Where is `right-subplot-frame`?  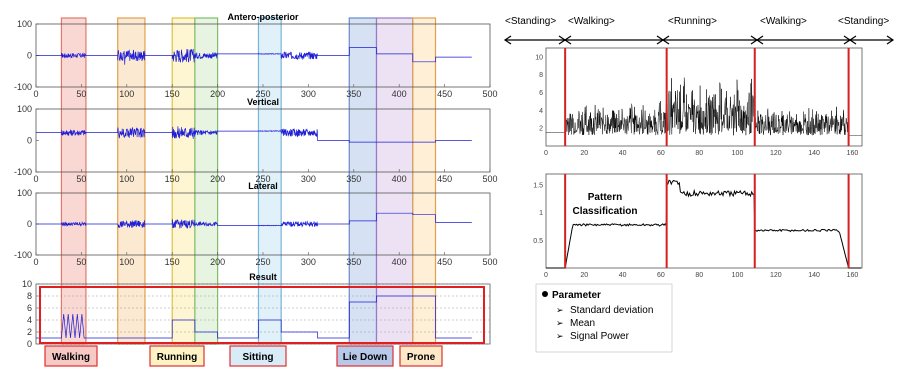
right-subplot-frame is located at coordinates (704, 221).